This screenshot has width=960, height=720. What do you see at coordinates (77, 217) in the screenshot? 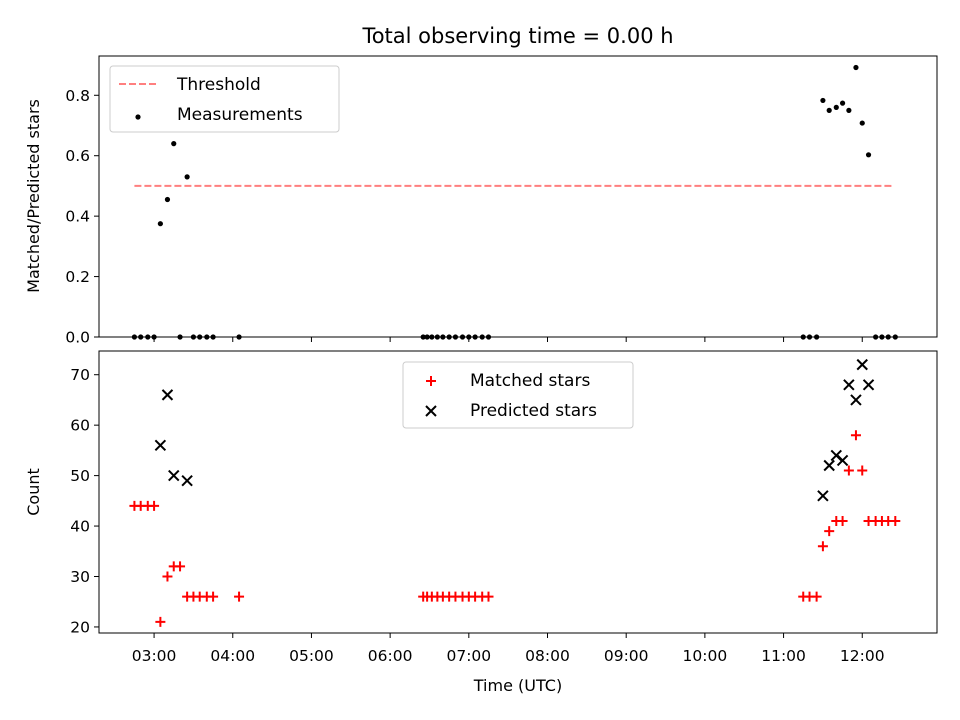
I see `y-tick-label: 0.4` at bounding box center [77, 217].